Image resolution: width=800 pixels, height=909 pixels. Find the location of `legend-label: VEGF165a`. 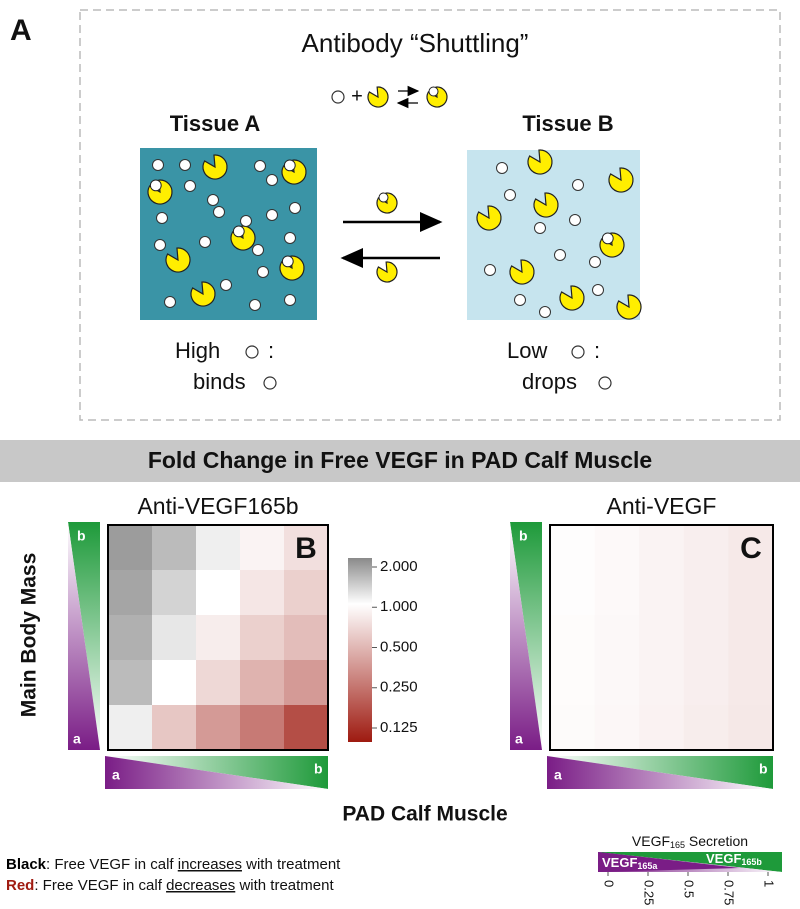

legend-label: VEGF165a is located at coordinates (630, 863).